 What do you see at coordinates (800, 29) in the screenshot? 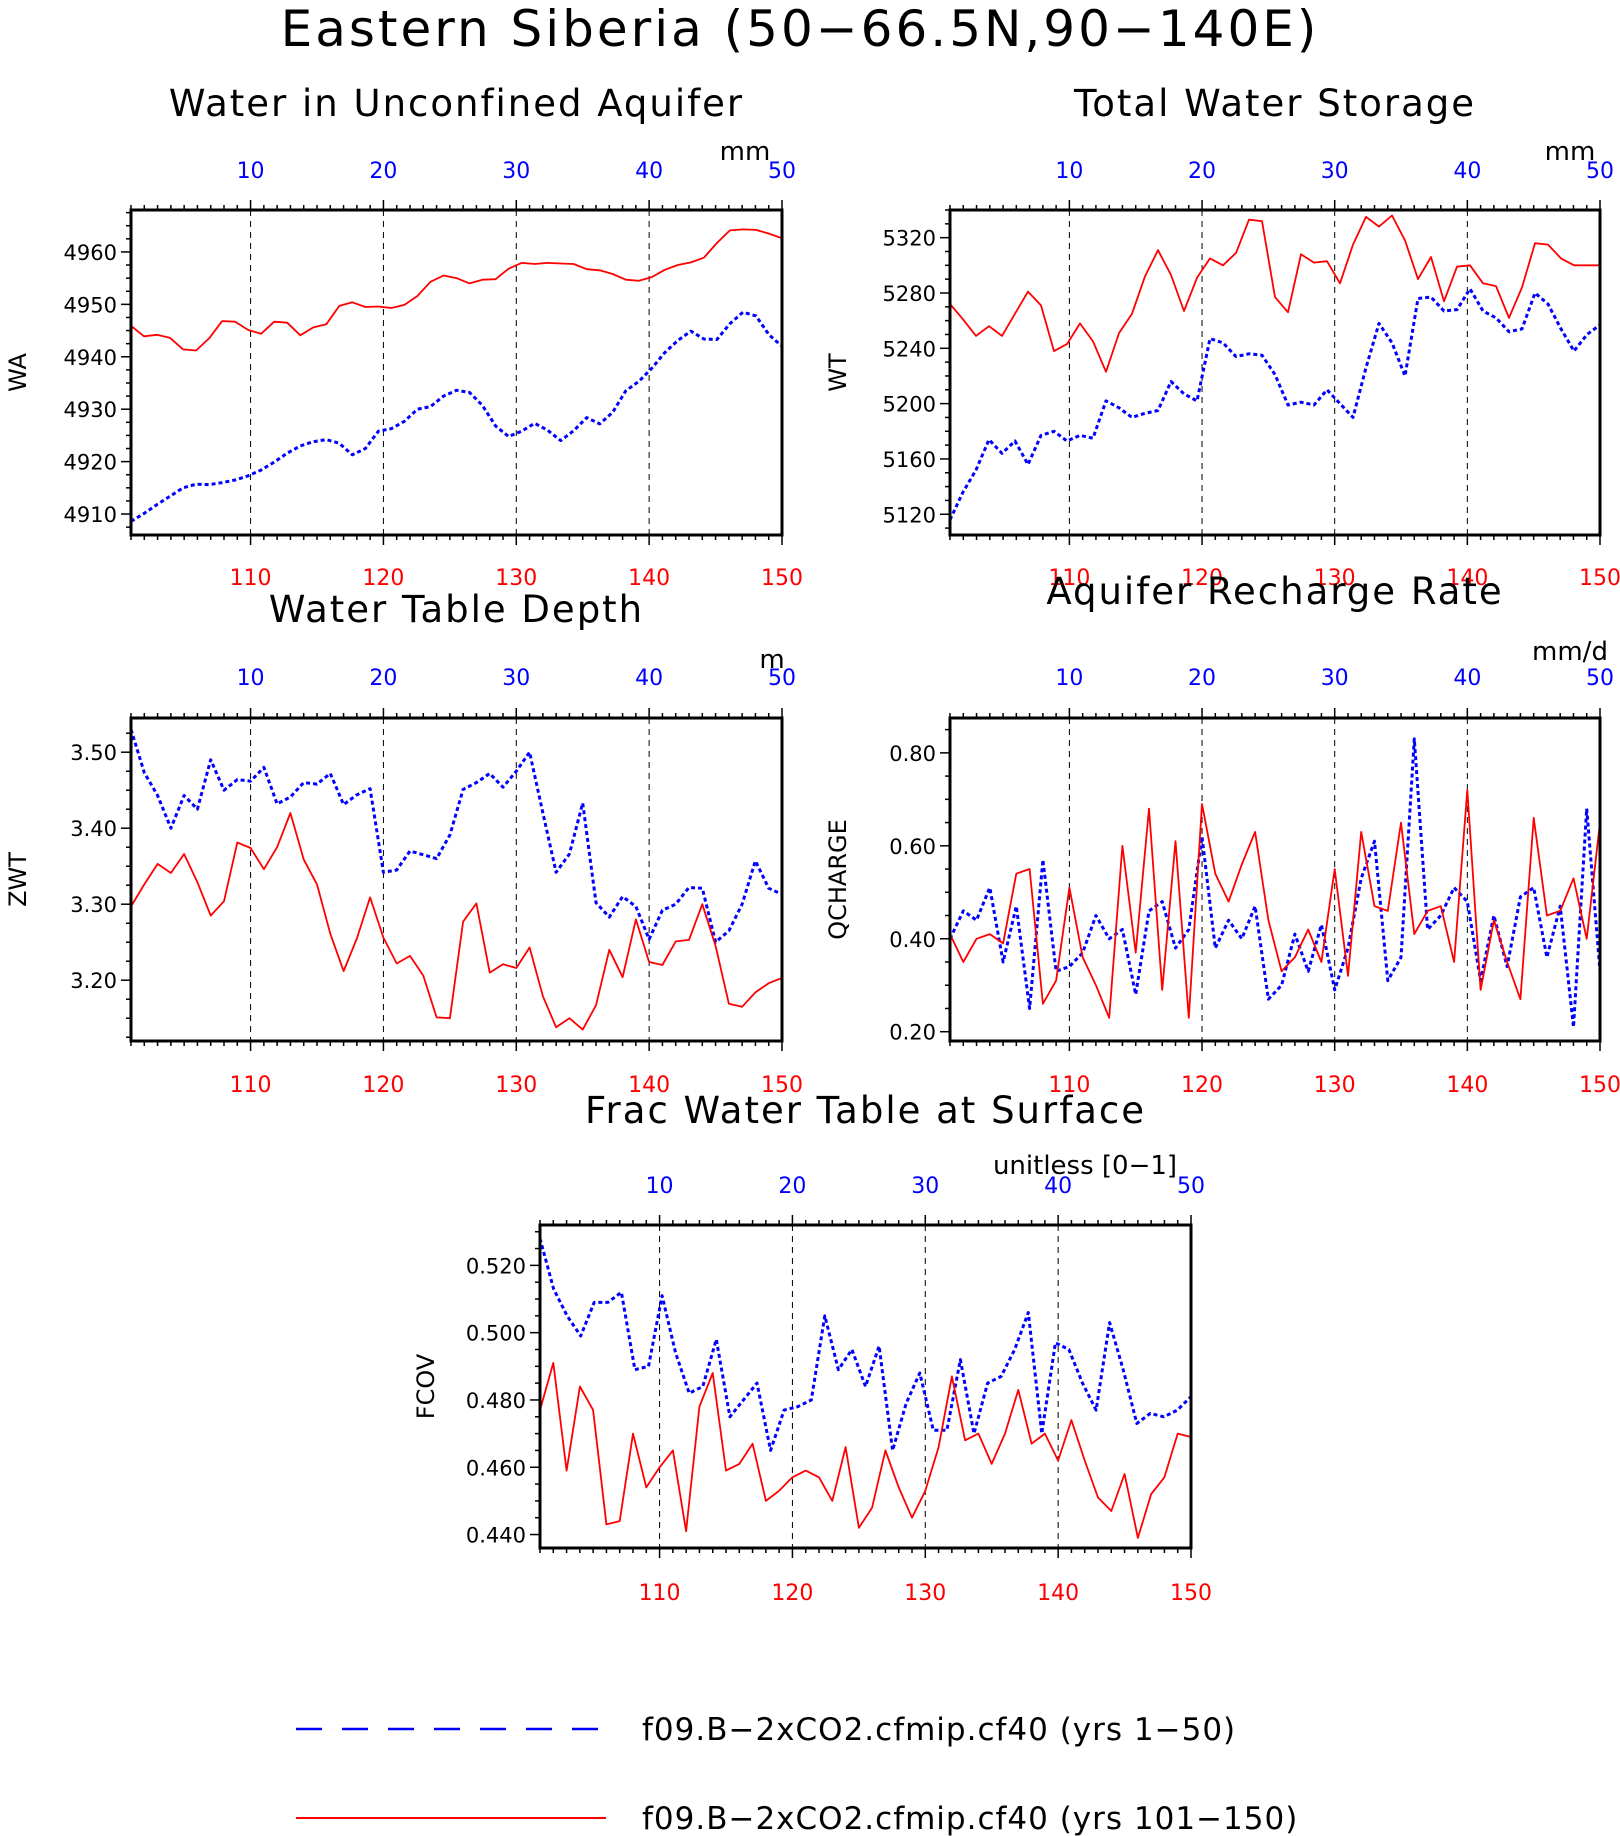
I see `figure-title: Eastern Siberia (50−66.5N,90−140E)` at bounding box center [800, 29].